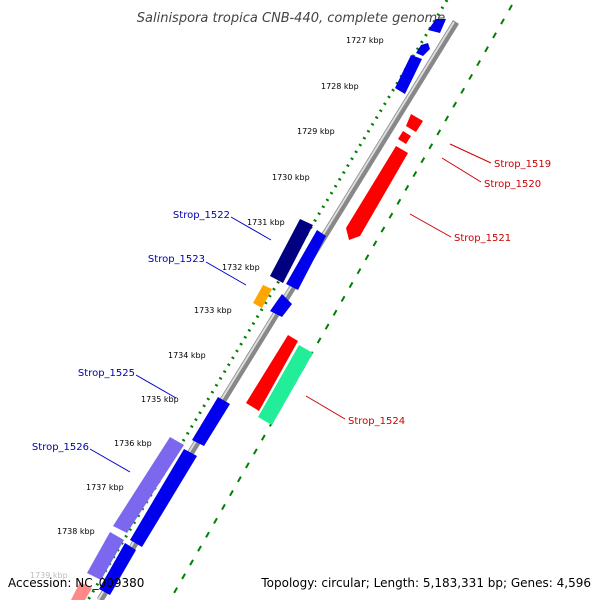 The height and width of the screenshot is (600, 600). What do you see at coordinates (187, 355) in the screenshot?
I see `kbp-label: 1734 kbp` at bounding box center [187, 355].